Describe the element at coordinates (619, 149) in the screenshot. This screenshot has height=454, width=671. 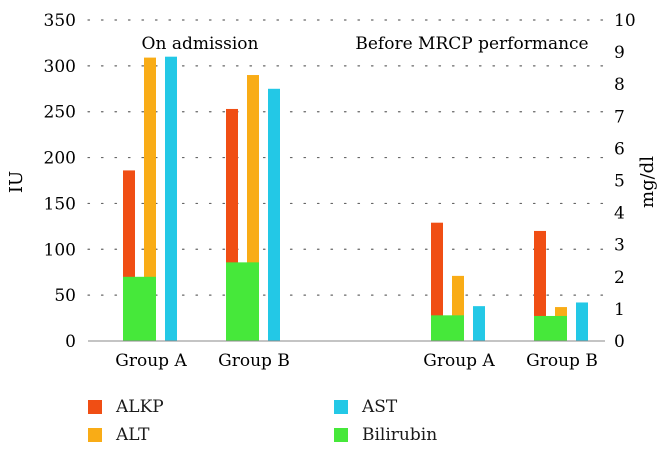
I see `y-tick-right: 6` at that location.